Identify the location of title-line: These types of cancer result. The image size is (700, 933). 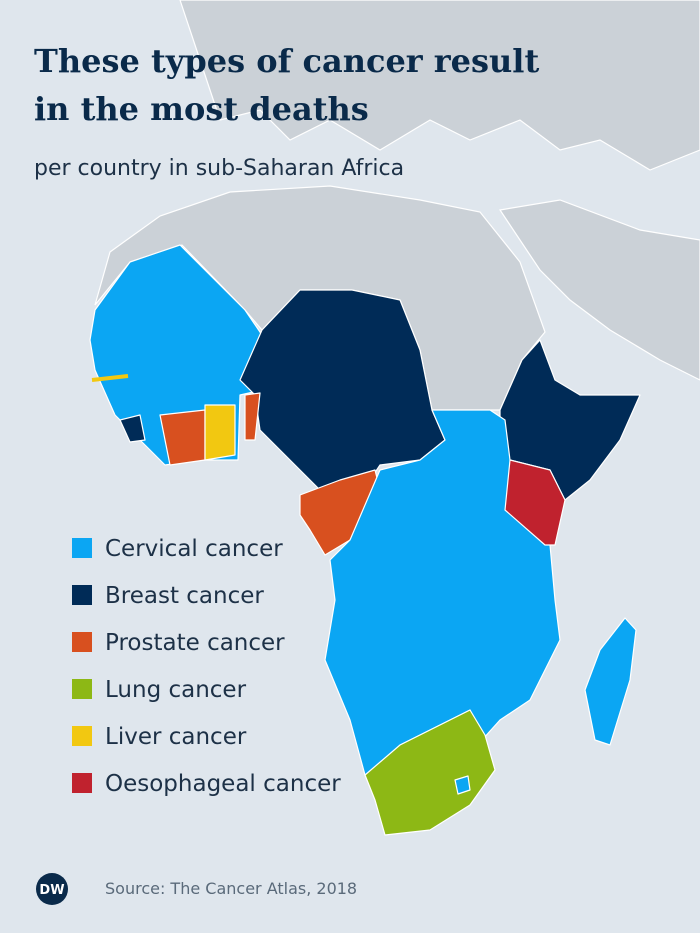
(286, 61).